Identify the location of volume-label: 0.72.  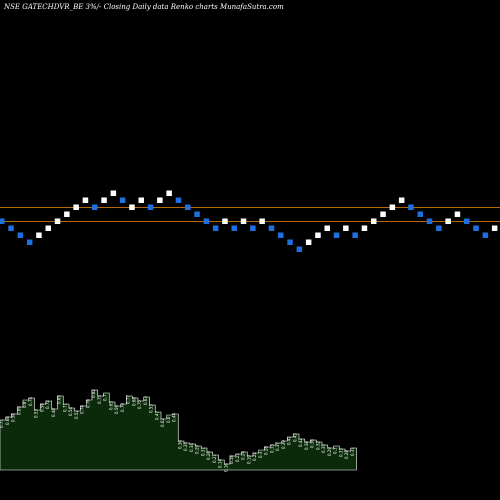
(47, 404).